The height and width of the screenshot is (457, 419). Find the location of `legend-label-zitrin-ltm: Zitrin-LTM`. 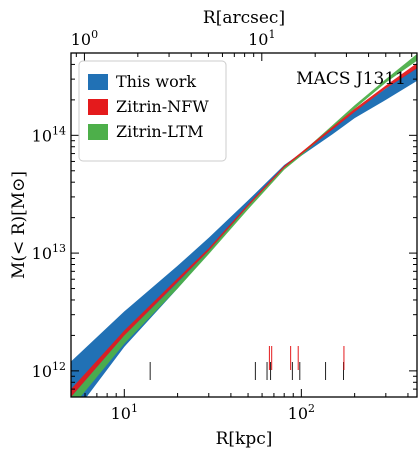

legend-label-zitrin-ltm: Zitrin-LTM is located at coordinates (160, 131).